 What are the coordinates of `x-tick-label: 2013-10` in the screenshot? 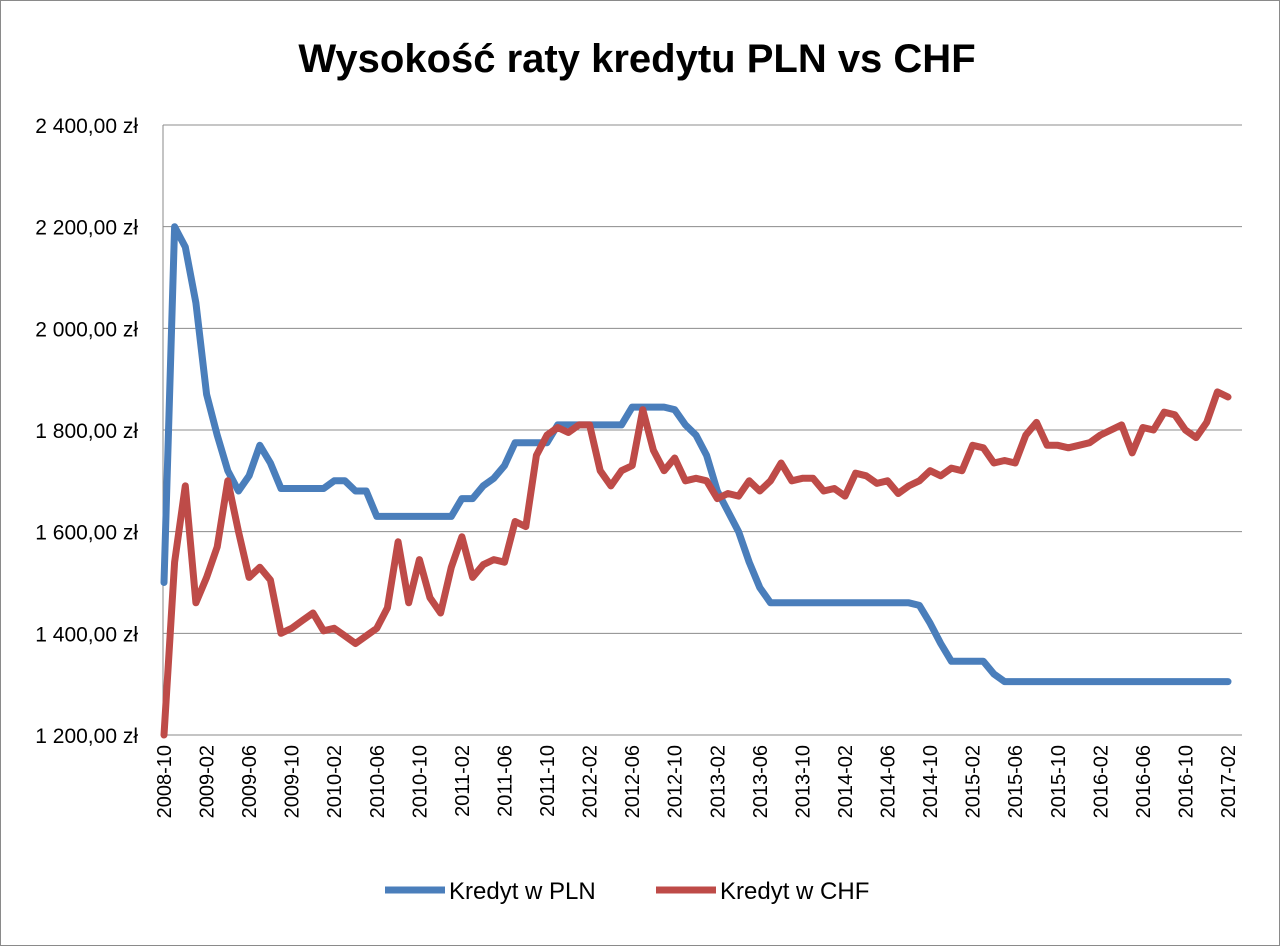 It's located at (803, 781).